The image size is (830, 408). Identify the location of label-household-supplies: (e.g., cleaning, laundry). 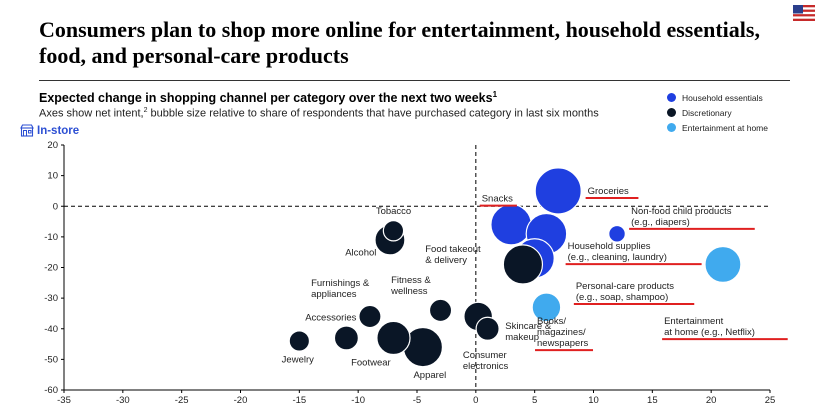
(617, 257).